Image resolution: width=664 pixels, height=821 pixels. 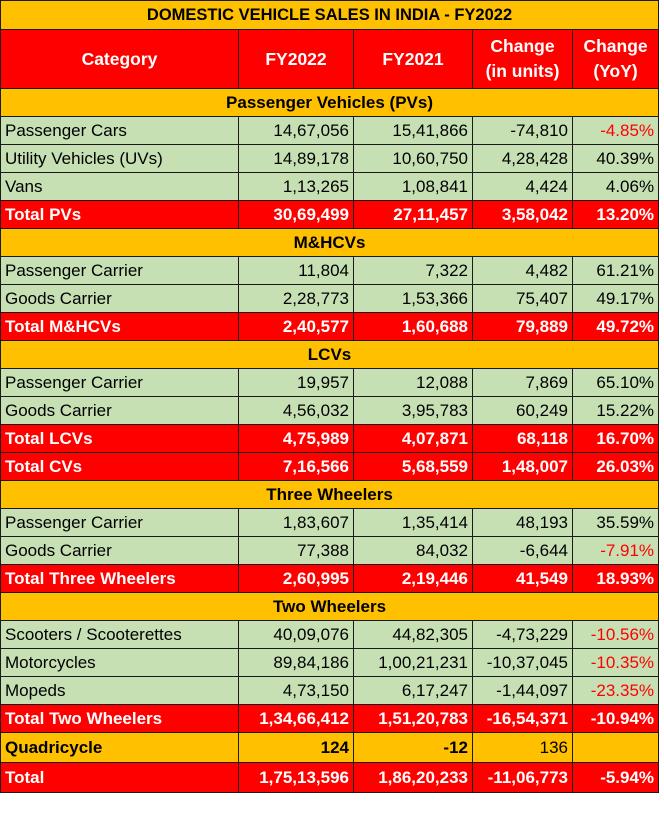 I want to click on cell-fy2021: 5,68,559, so click(x=413, y=466).